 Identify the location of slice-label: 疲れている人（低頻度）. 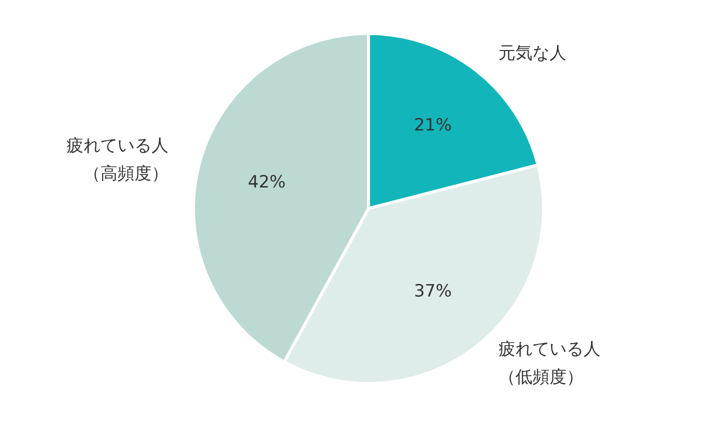
(549, 363).